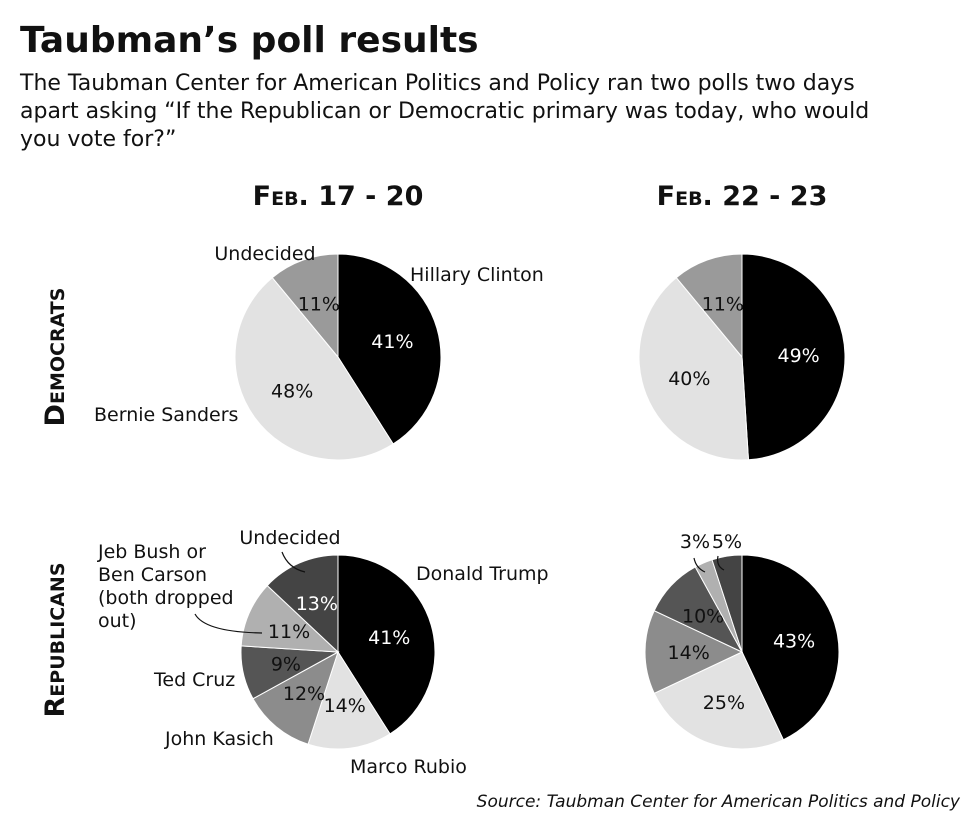 This screenshot has height=831, width=978. What do you see at coordinates (249, 40) in the screenshot?
I see `page-title: Taubman’s poll results` at bounding box center [249, 40].